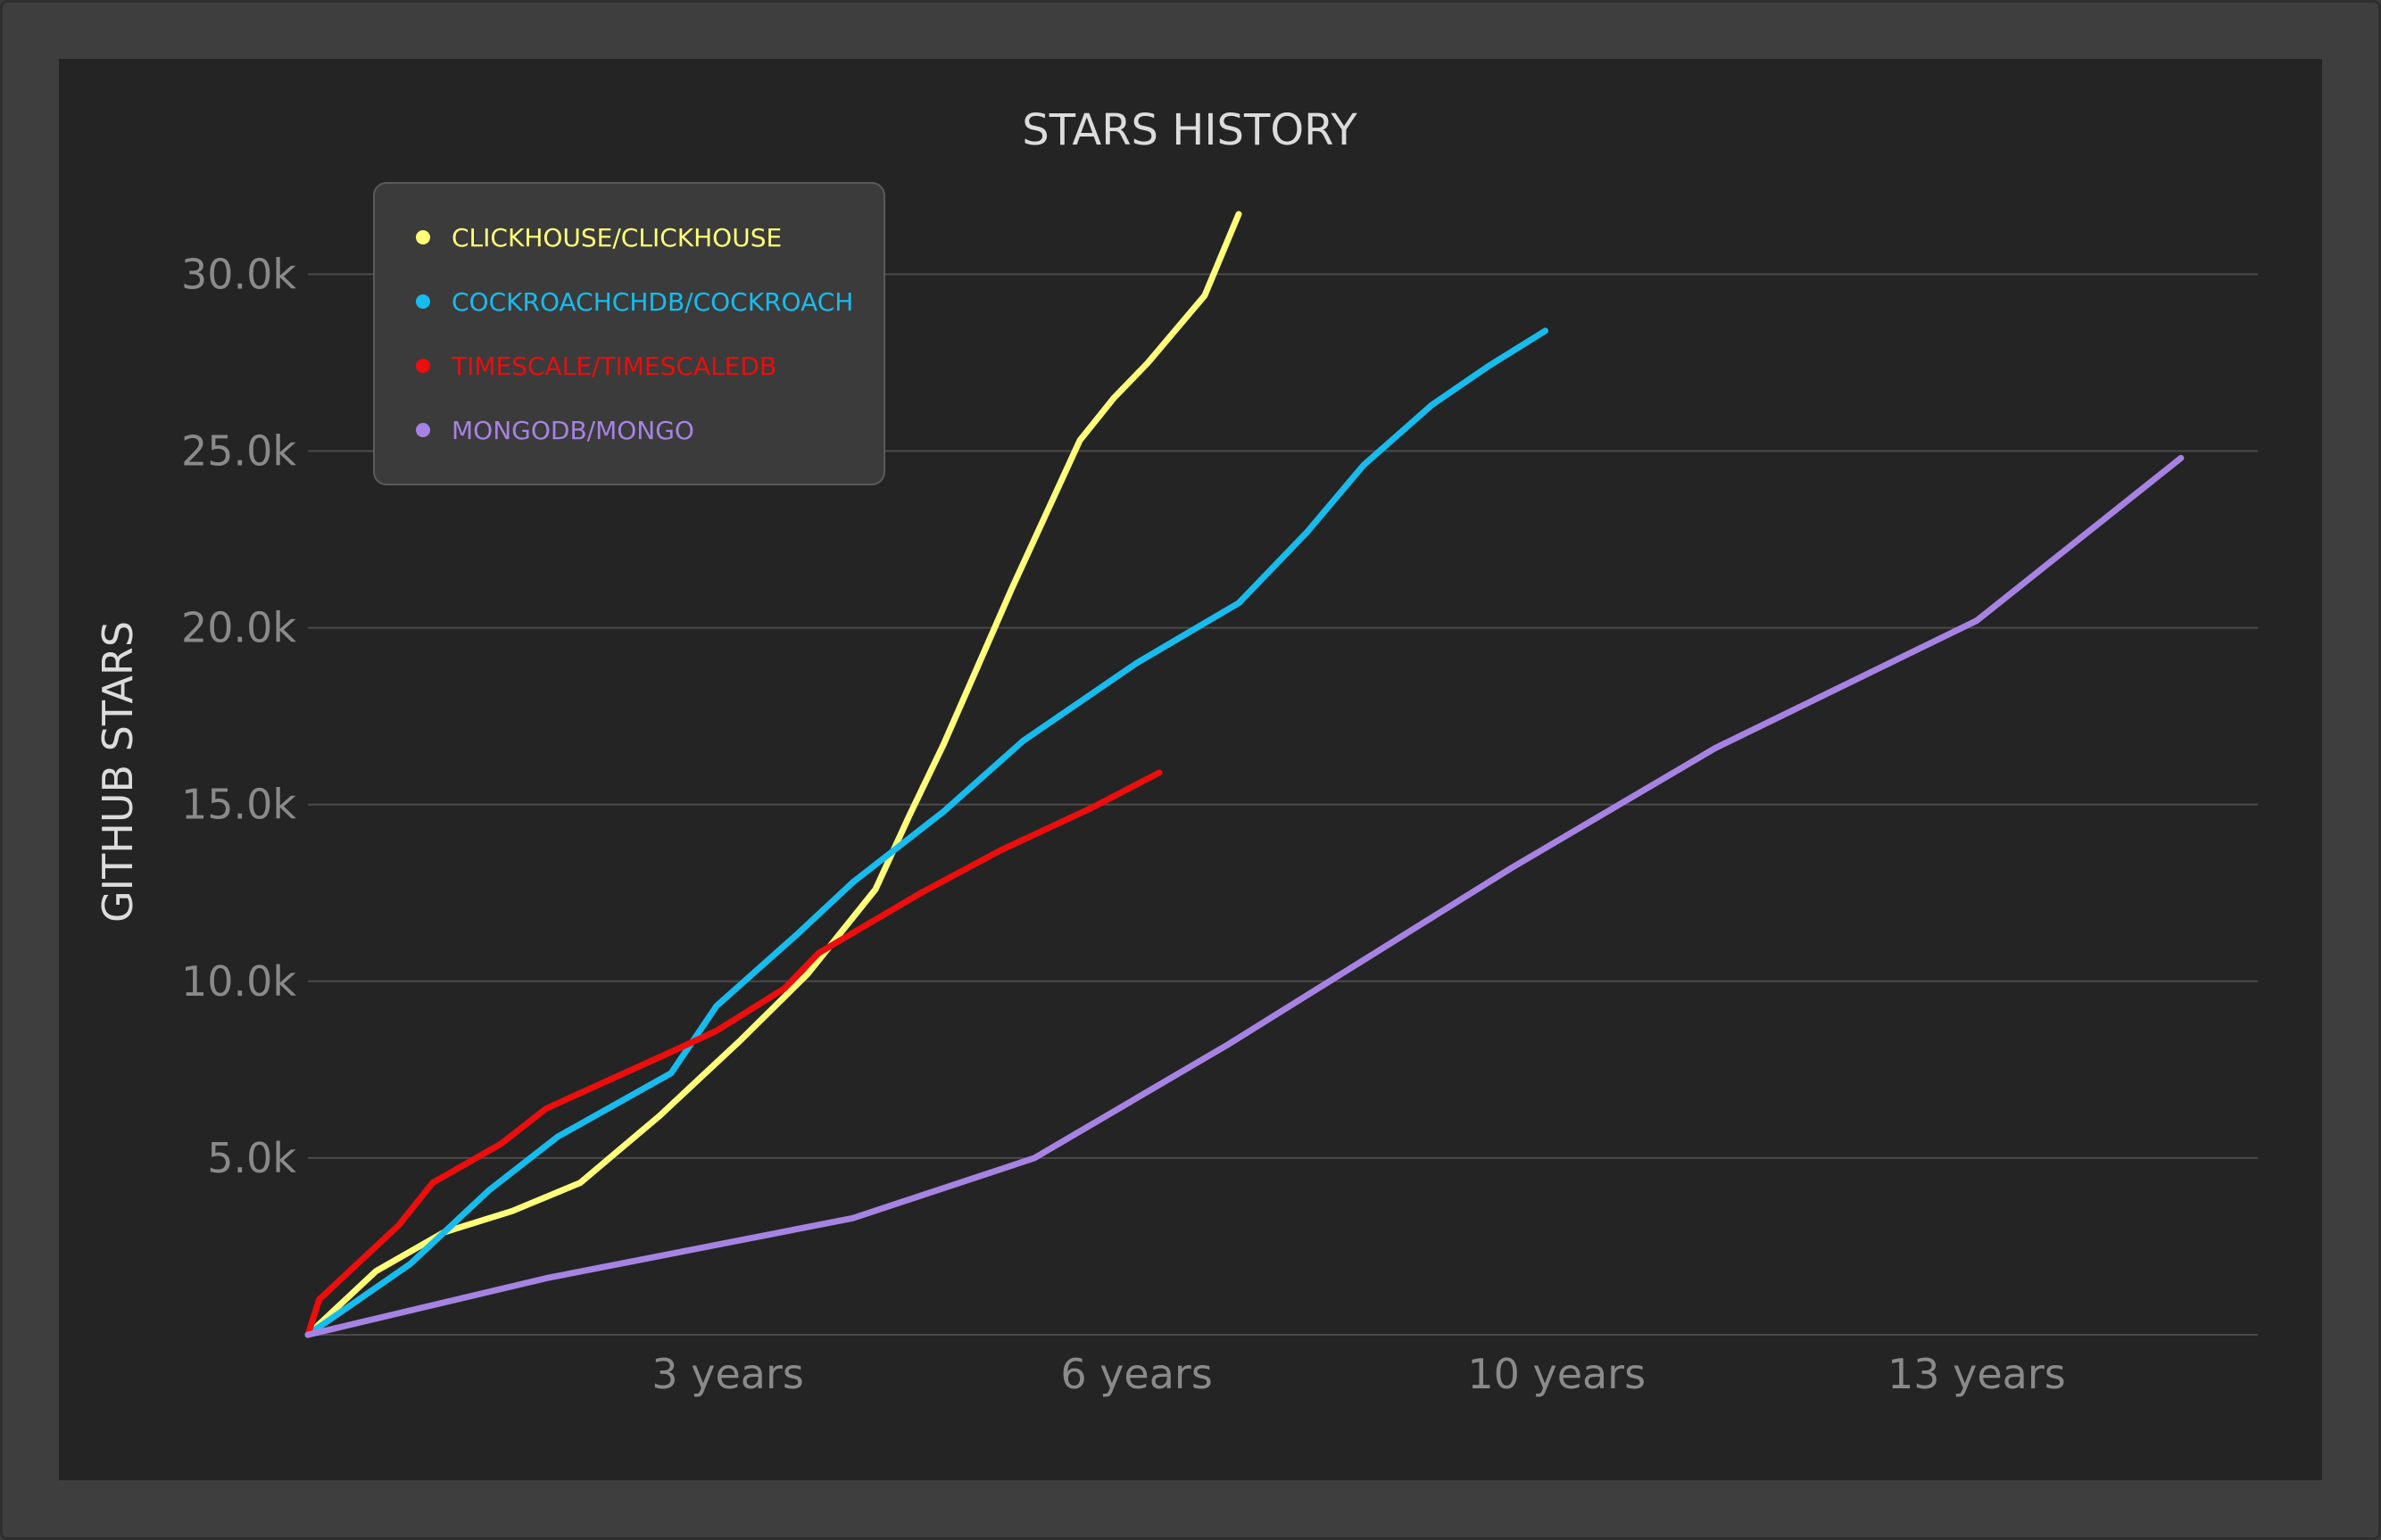 This screenshot has width=2381, height=1540. What do you see at coordinates (118, 772) in the screenshot?
I see `y-axis-label: GITHUB STARS` at bounding box center [118, 772].